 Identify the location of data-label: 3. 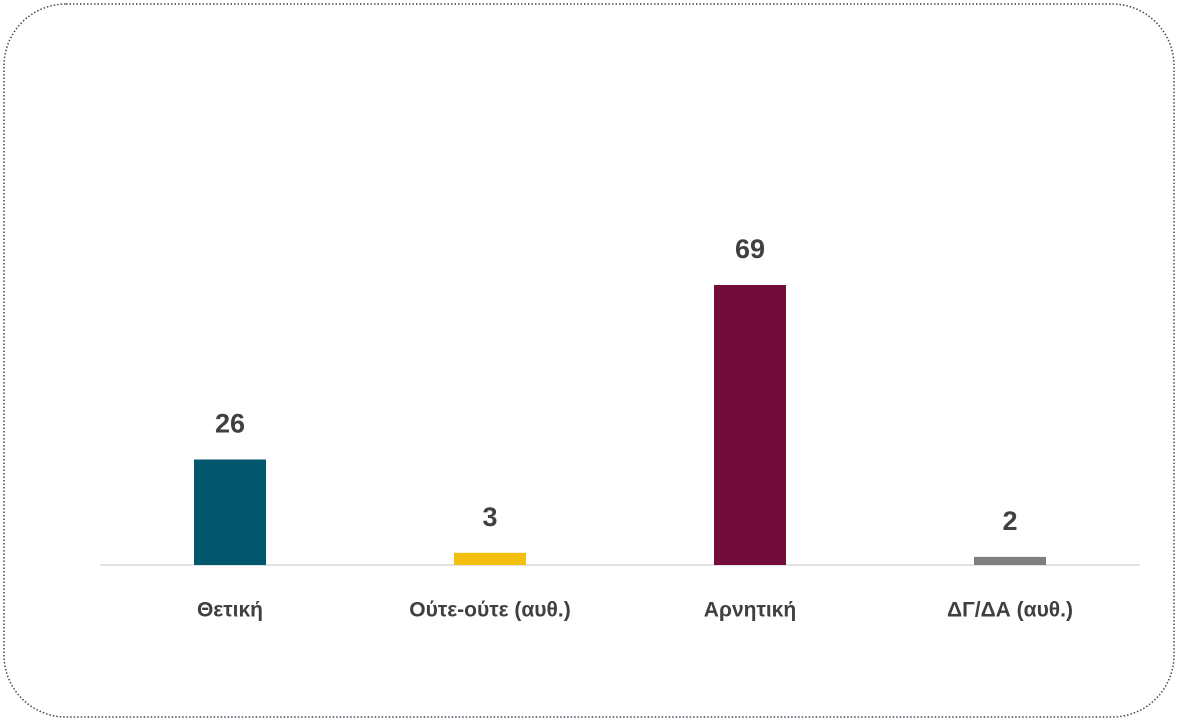
(489, 517).